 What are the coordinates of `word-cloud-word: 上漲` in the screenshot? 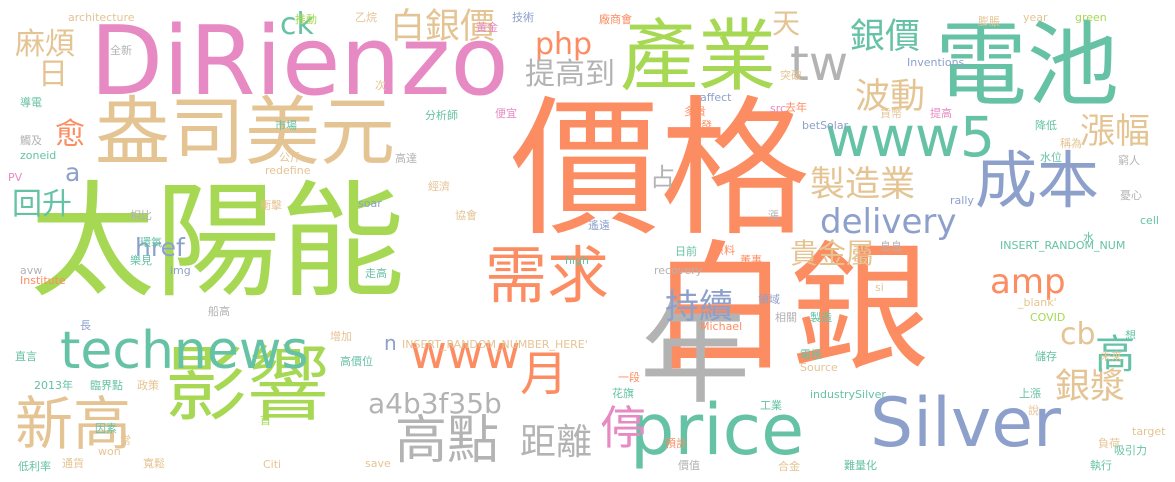 It's located at (1030, 393).